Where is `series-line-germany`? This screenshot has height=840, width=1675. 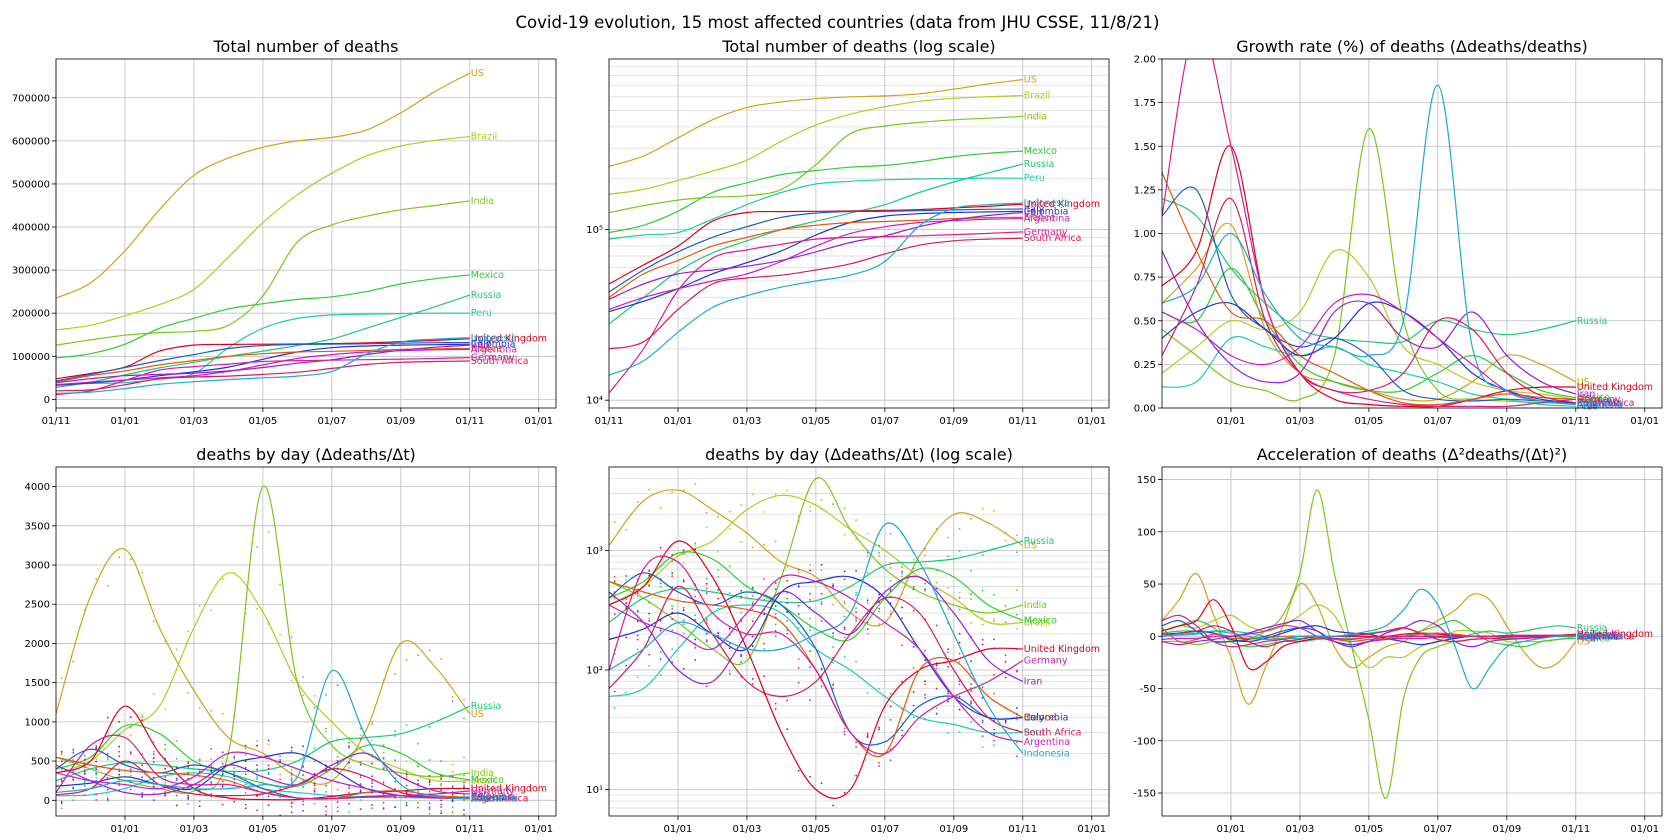 series-line-germany is located at coordinates (816, 655).